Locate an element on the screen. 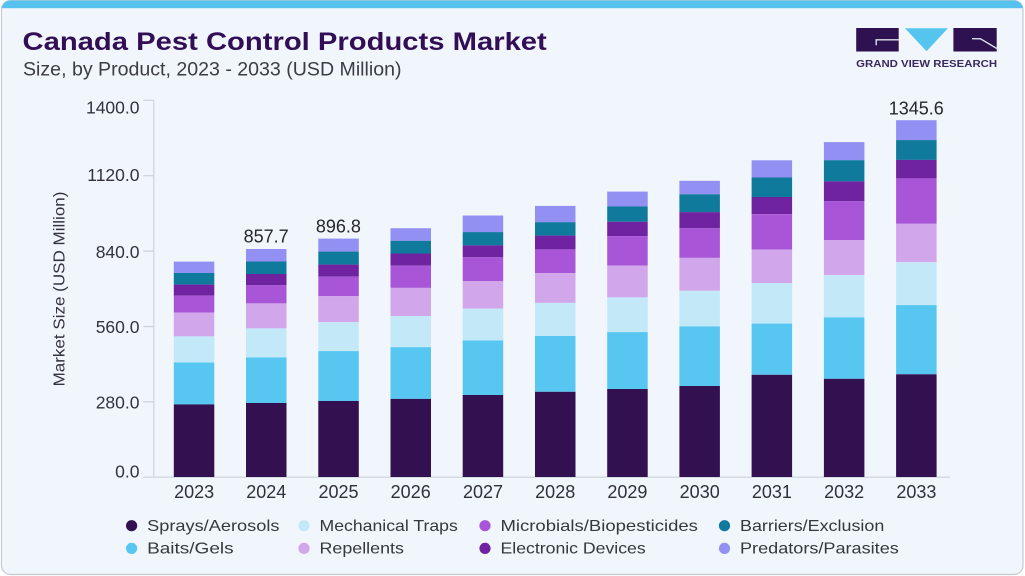  svg-text: 2033 is located at coordinates (916, 492).